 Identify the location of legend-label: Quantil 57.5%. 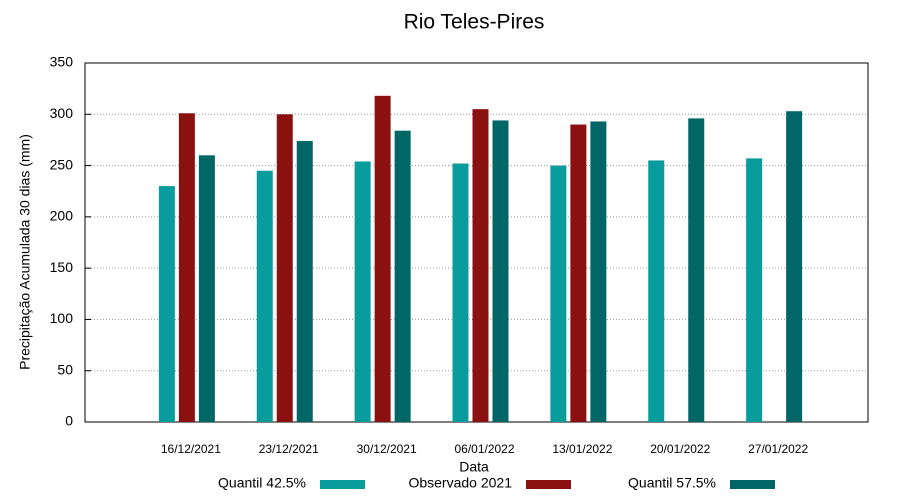
(672, 483).